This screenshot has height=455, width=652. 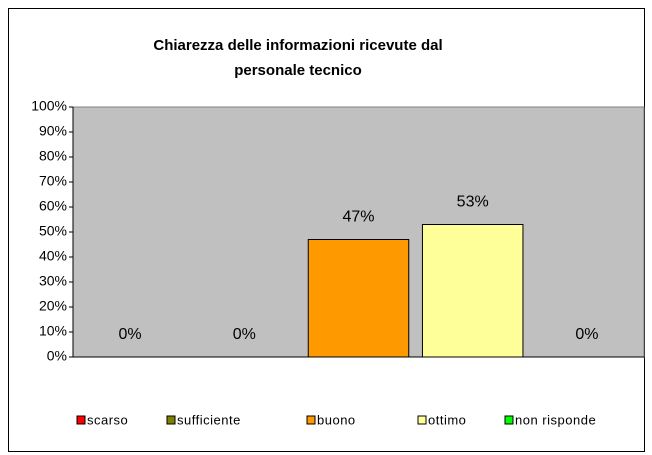 I want to click on value-label: 47%, so click(x=358, y=217).